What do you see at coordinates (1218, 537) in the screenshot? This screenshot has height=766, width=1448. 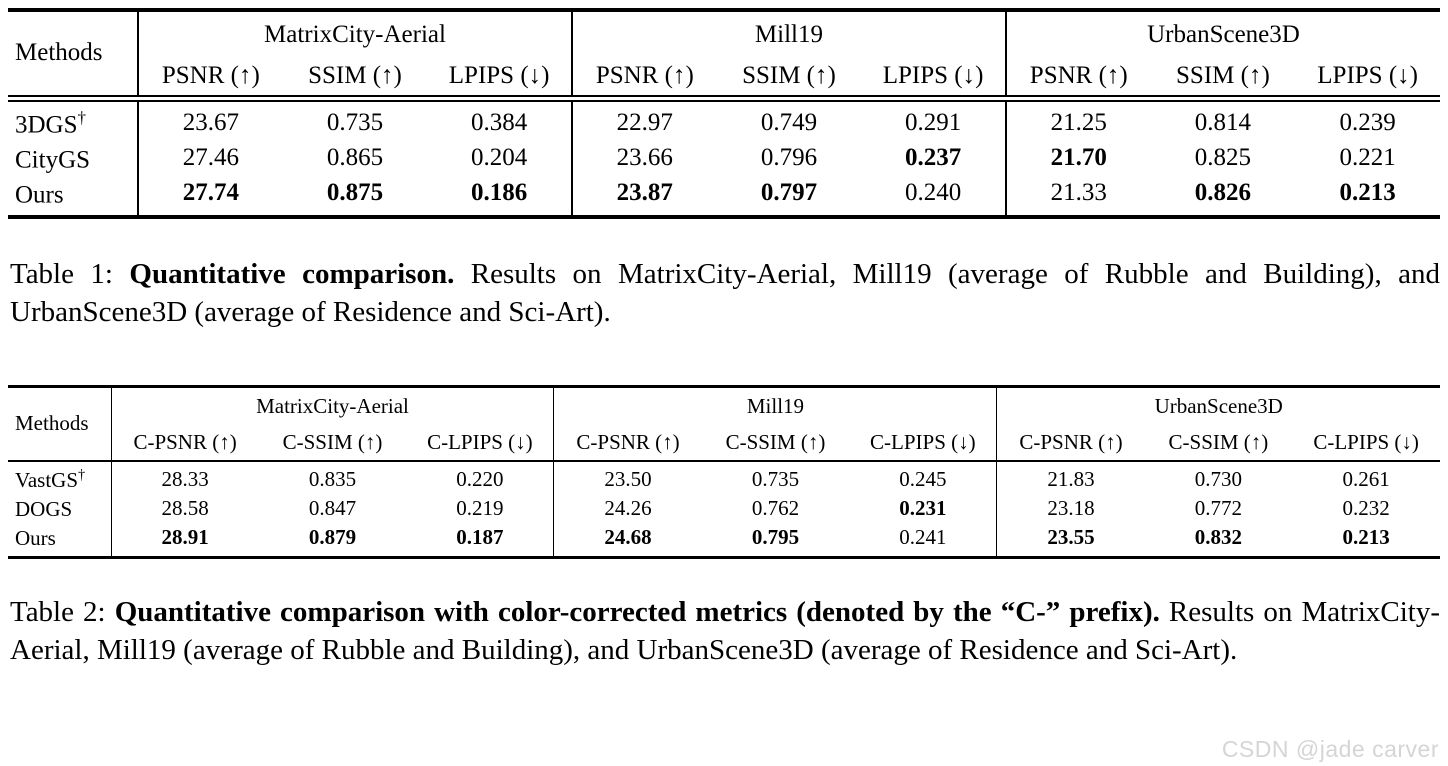 I see `metric-value: 0.832` at bounding box center [1218, 537].